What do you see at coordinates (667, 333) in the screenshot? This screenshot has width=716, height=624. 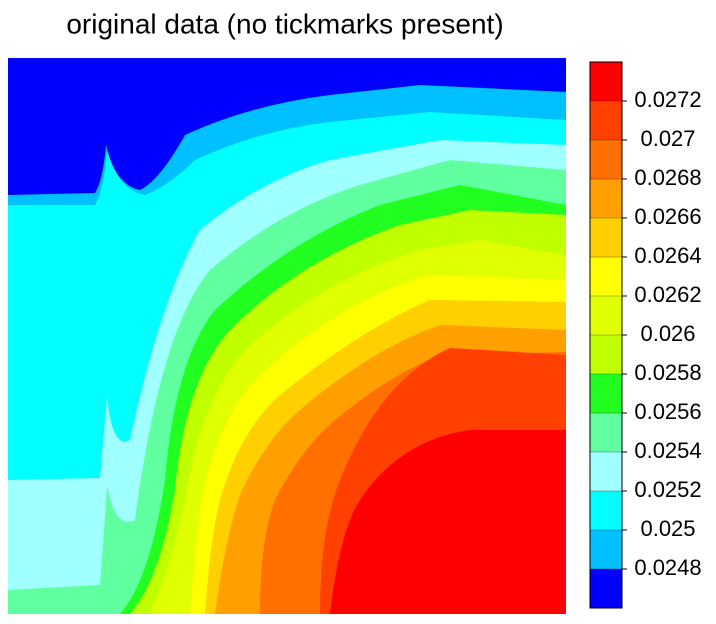 I see `colorbar-tick-label: 0.026` at bounding box center [667, 333].